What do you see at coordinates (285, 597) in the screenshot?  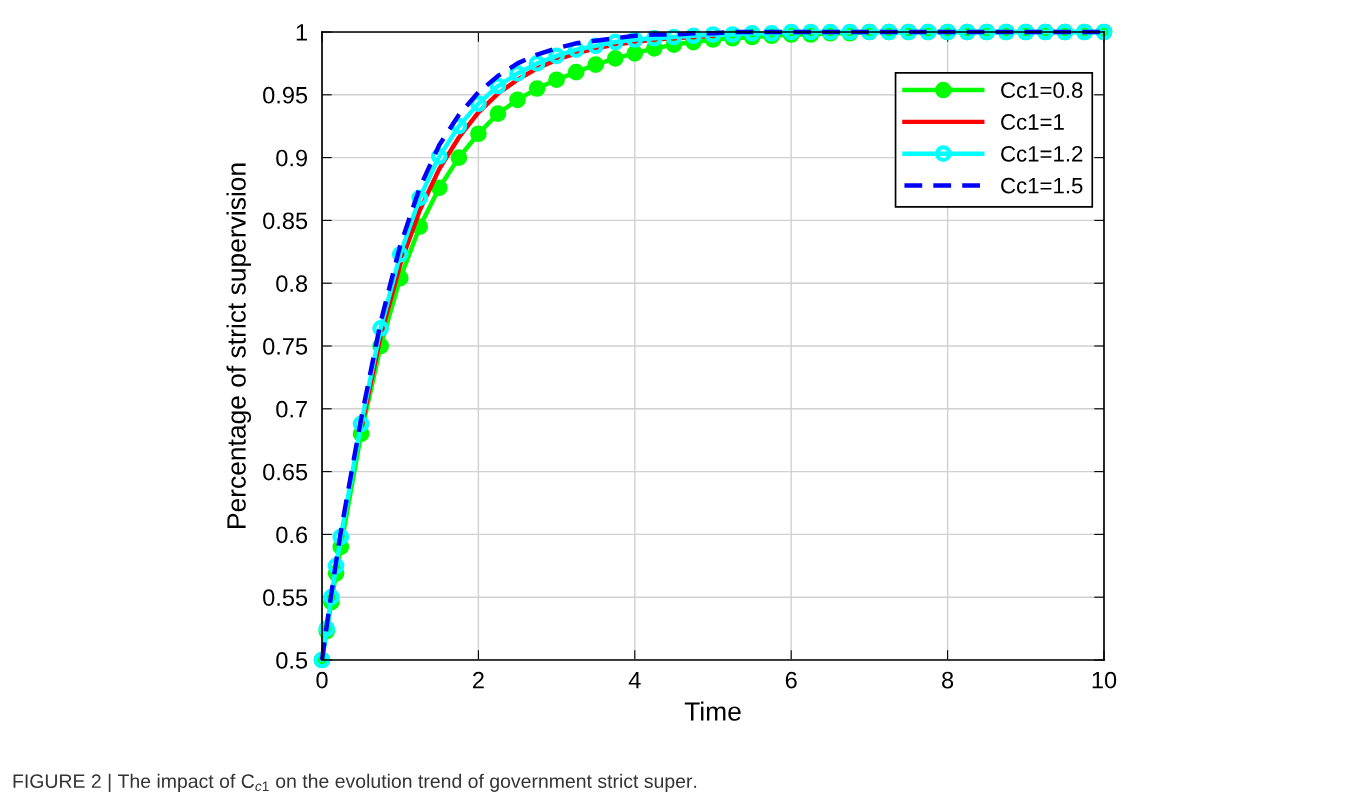 I see `y-tick-label: 0.55` at bounding box center [285, 597].